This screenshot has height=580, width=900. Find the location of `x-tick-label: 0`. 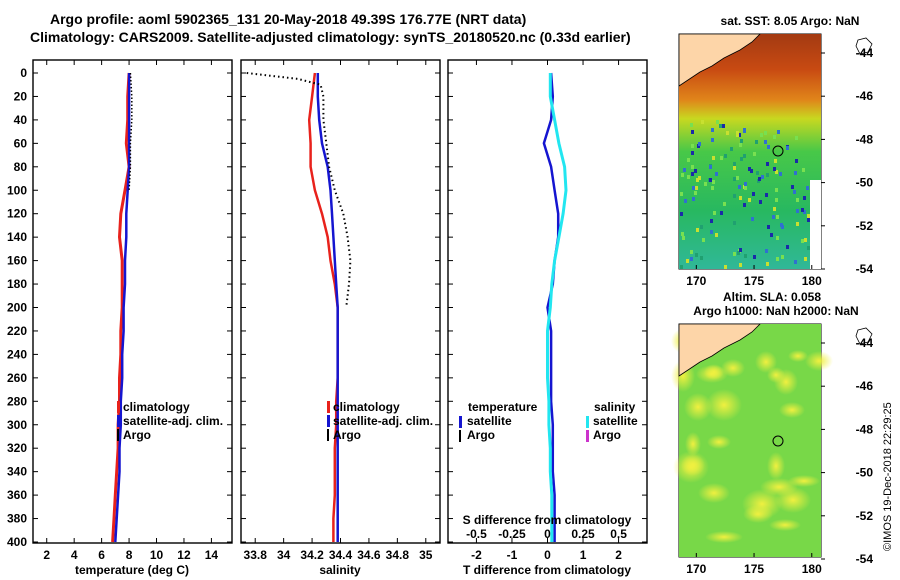

x-tick-label: 0 is located at coordinates (547, 555).